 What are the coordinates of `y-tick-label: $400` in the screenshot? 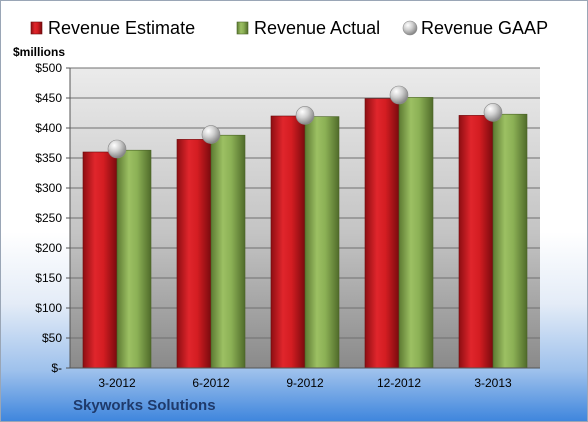 It's located at (48, 128).